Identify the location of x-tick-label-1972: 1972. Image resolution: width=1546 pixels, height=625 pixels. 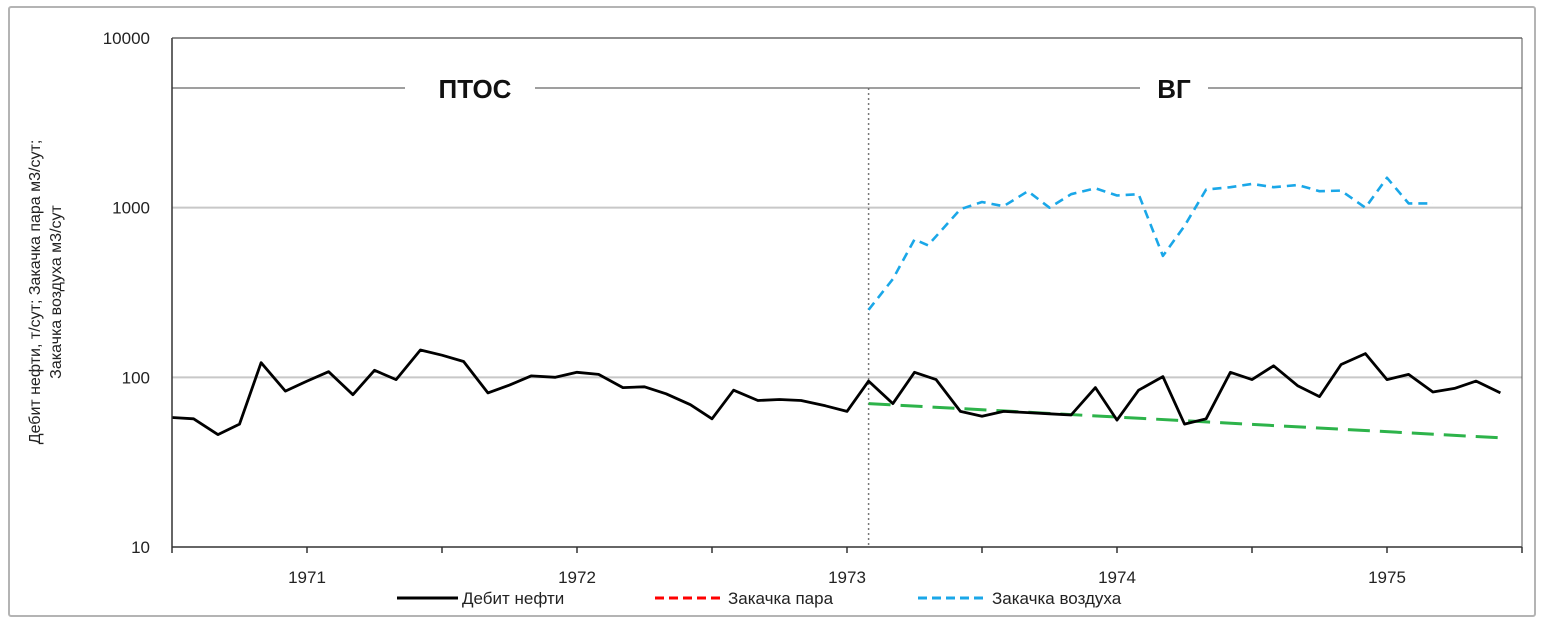
(577, 577).